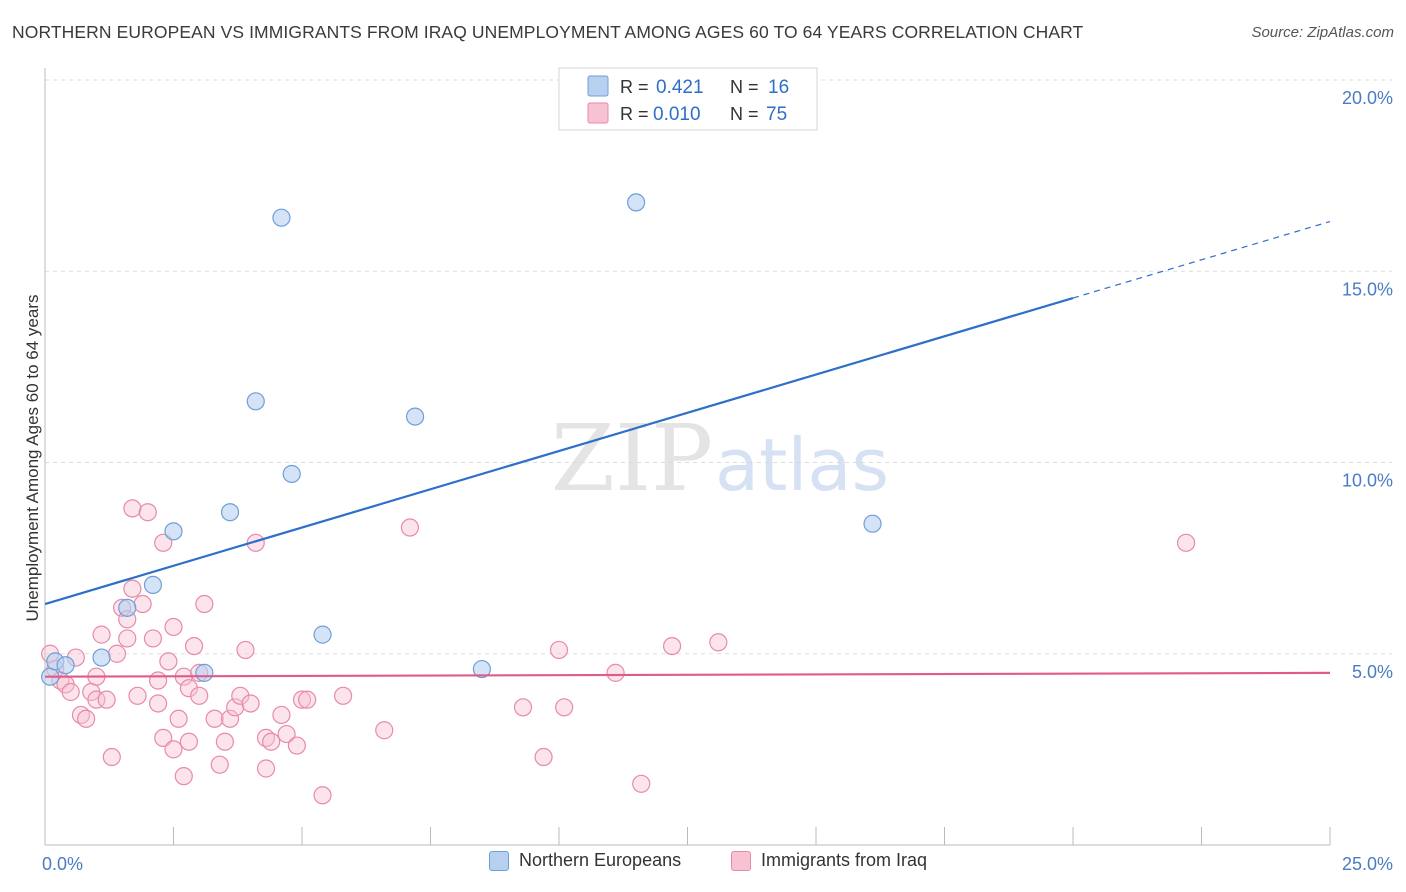 The width and height of the screenshot is (1406, 892). I want to click on y-tick-label-1: 10.0%, so click(1367, 481).